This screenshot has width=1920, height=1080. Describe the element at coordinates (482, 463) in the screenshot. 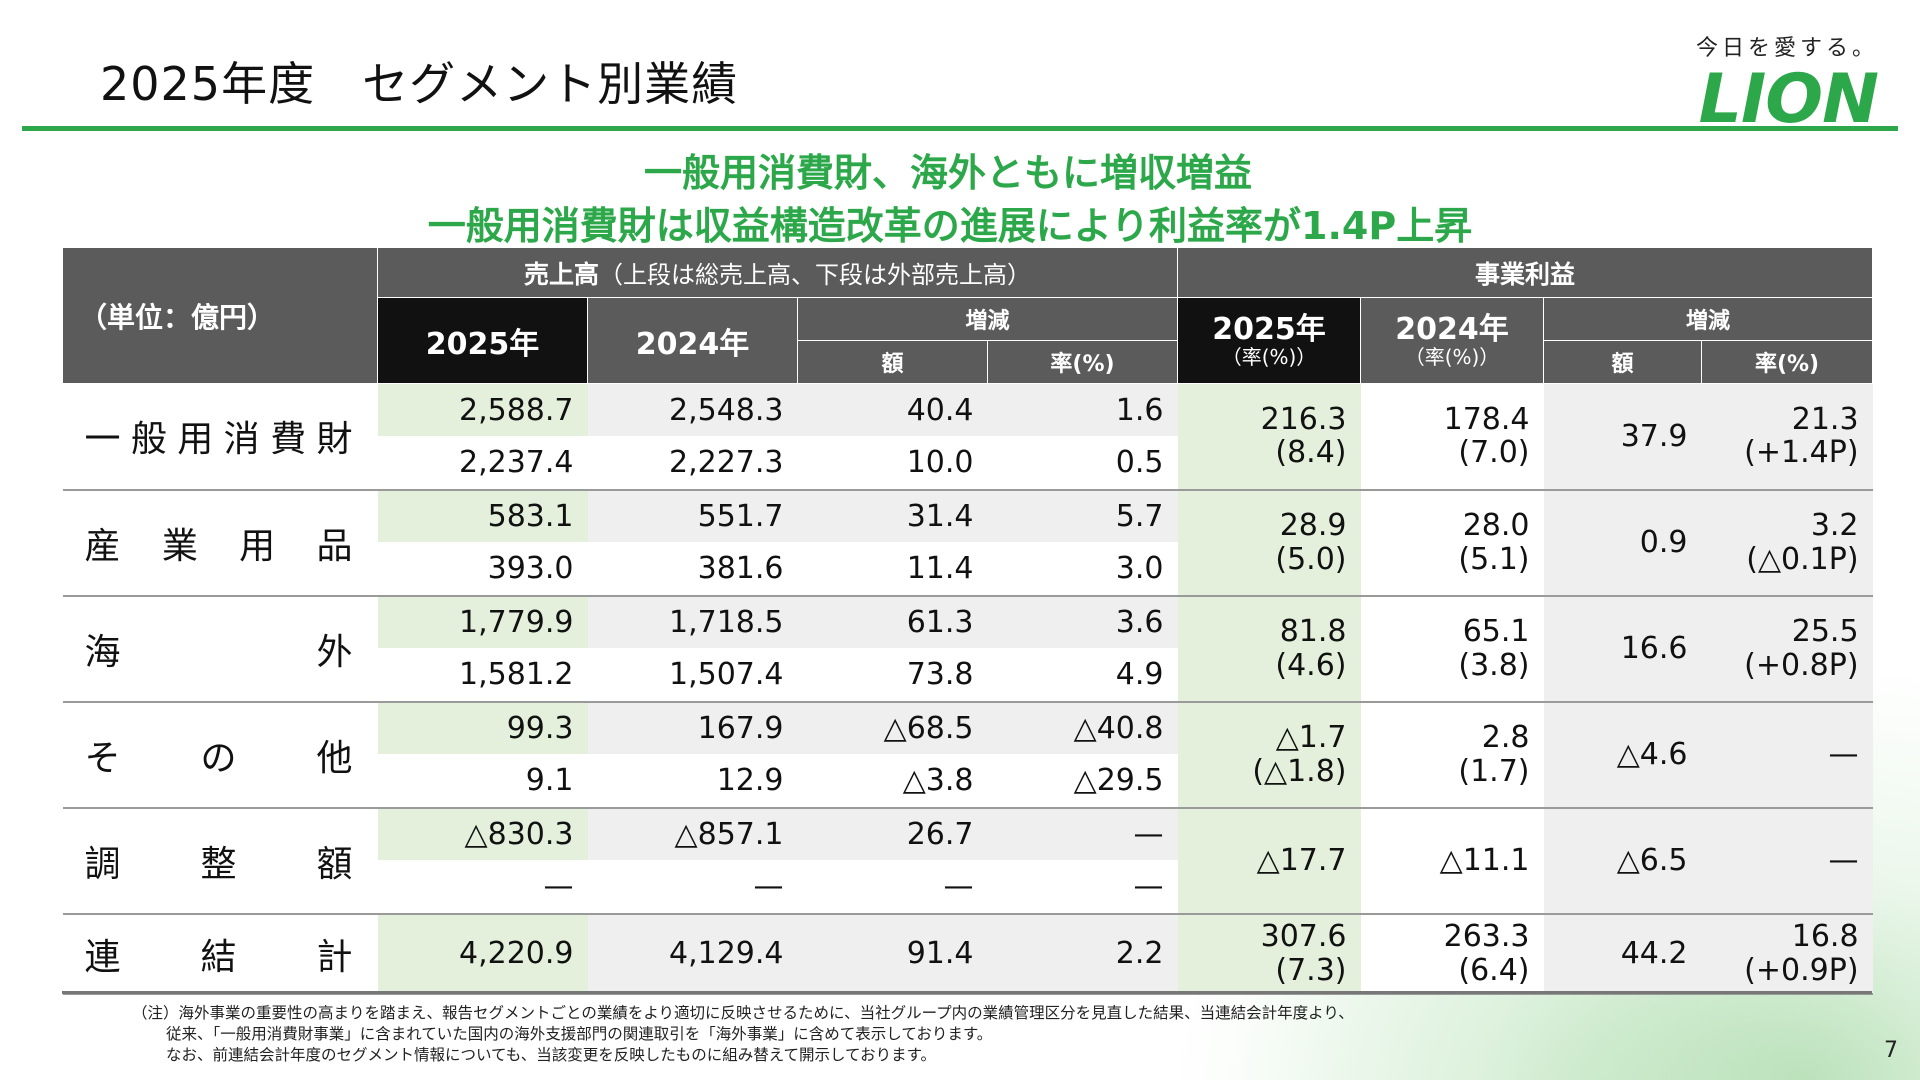

I see `sales-value: 2,237.4` at that location.